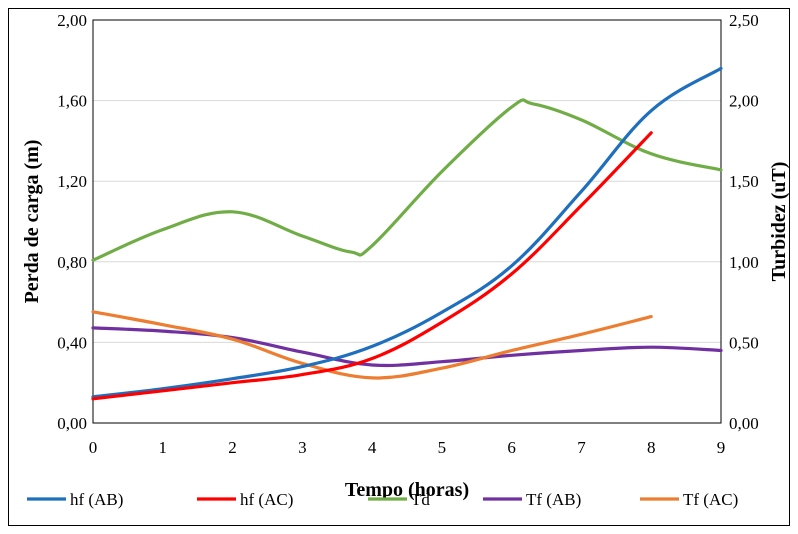  Describe the element at coordinates (302, 447) in the screenshot. I see `x-tick-label: 3` at that location.